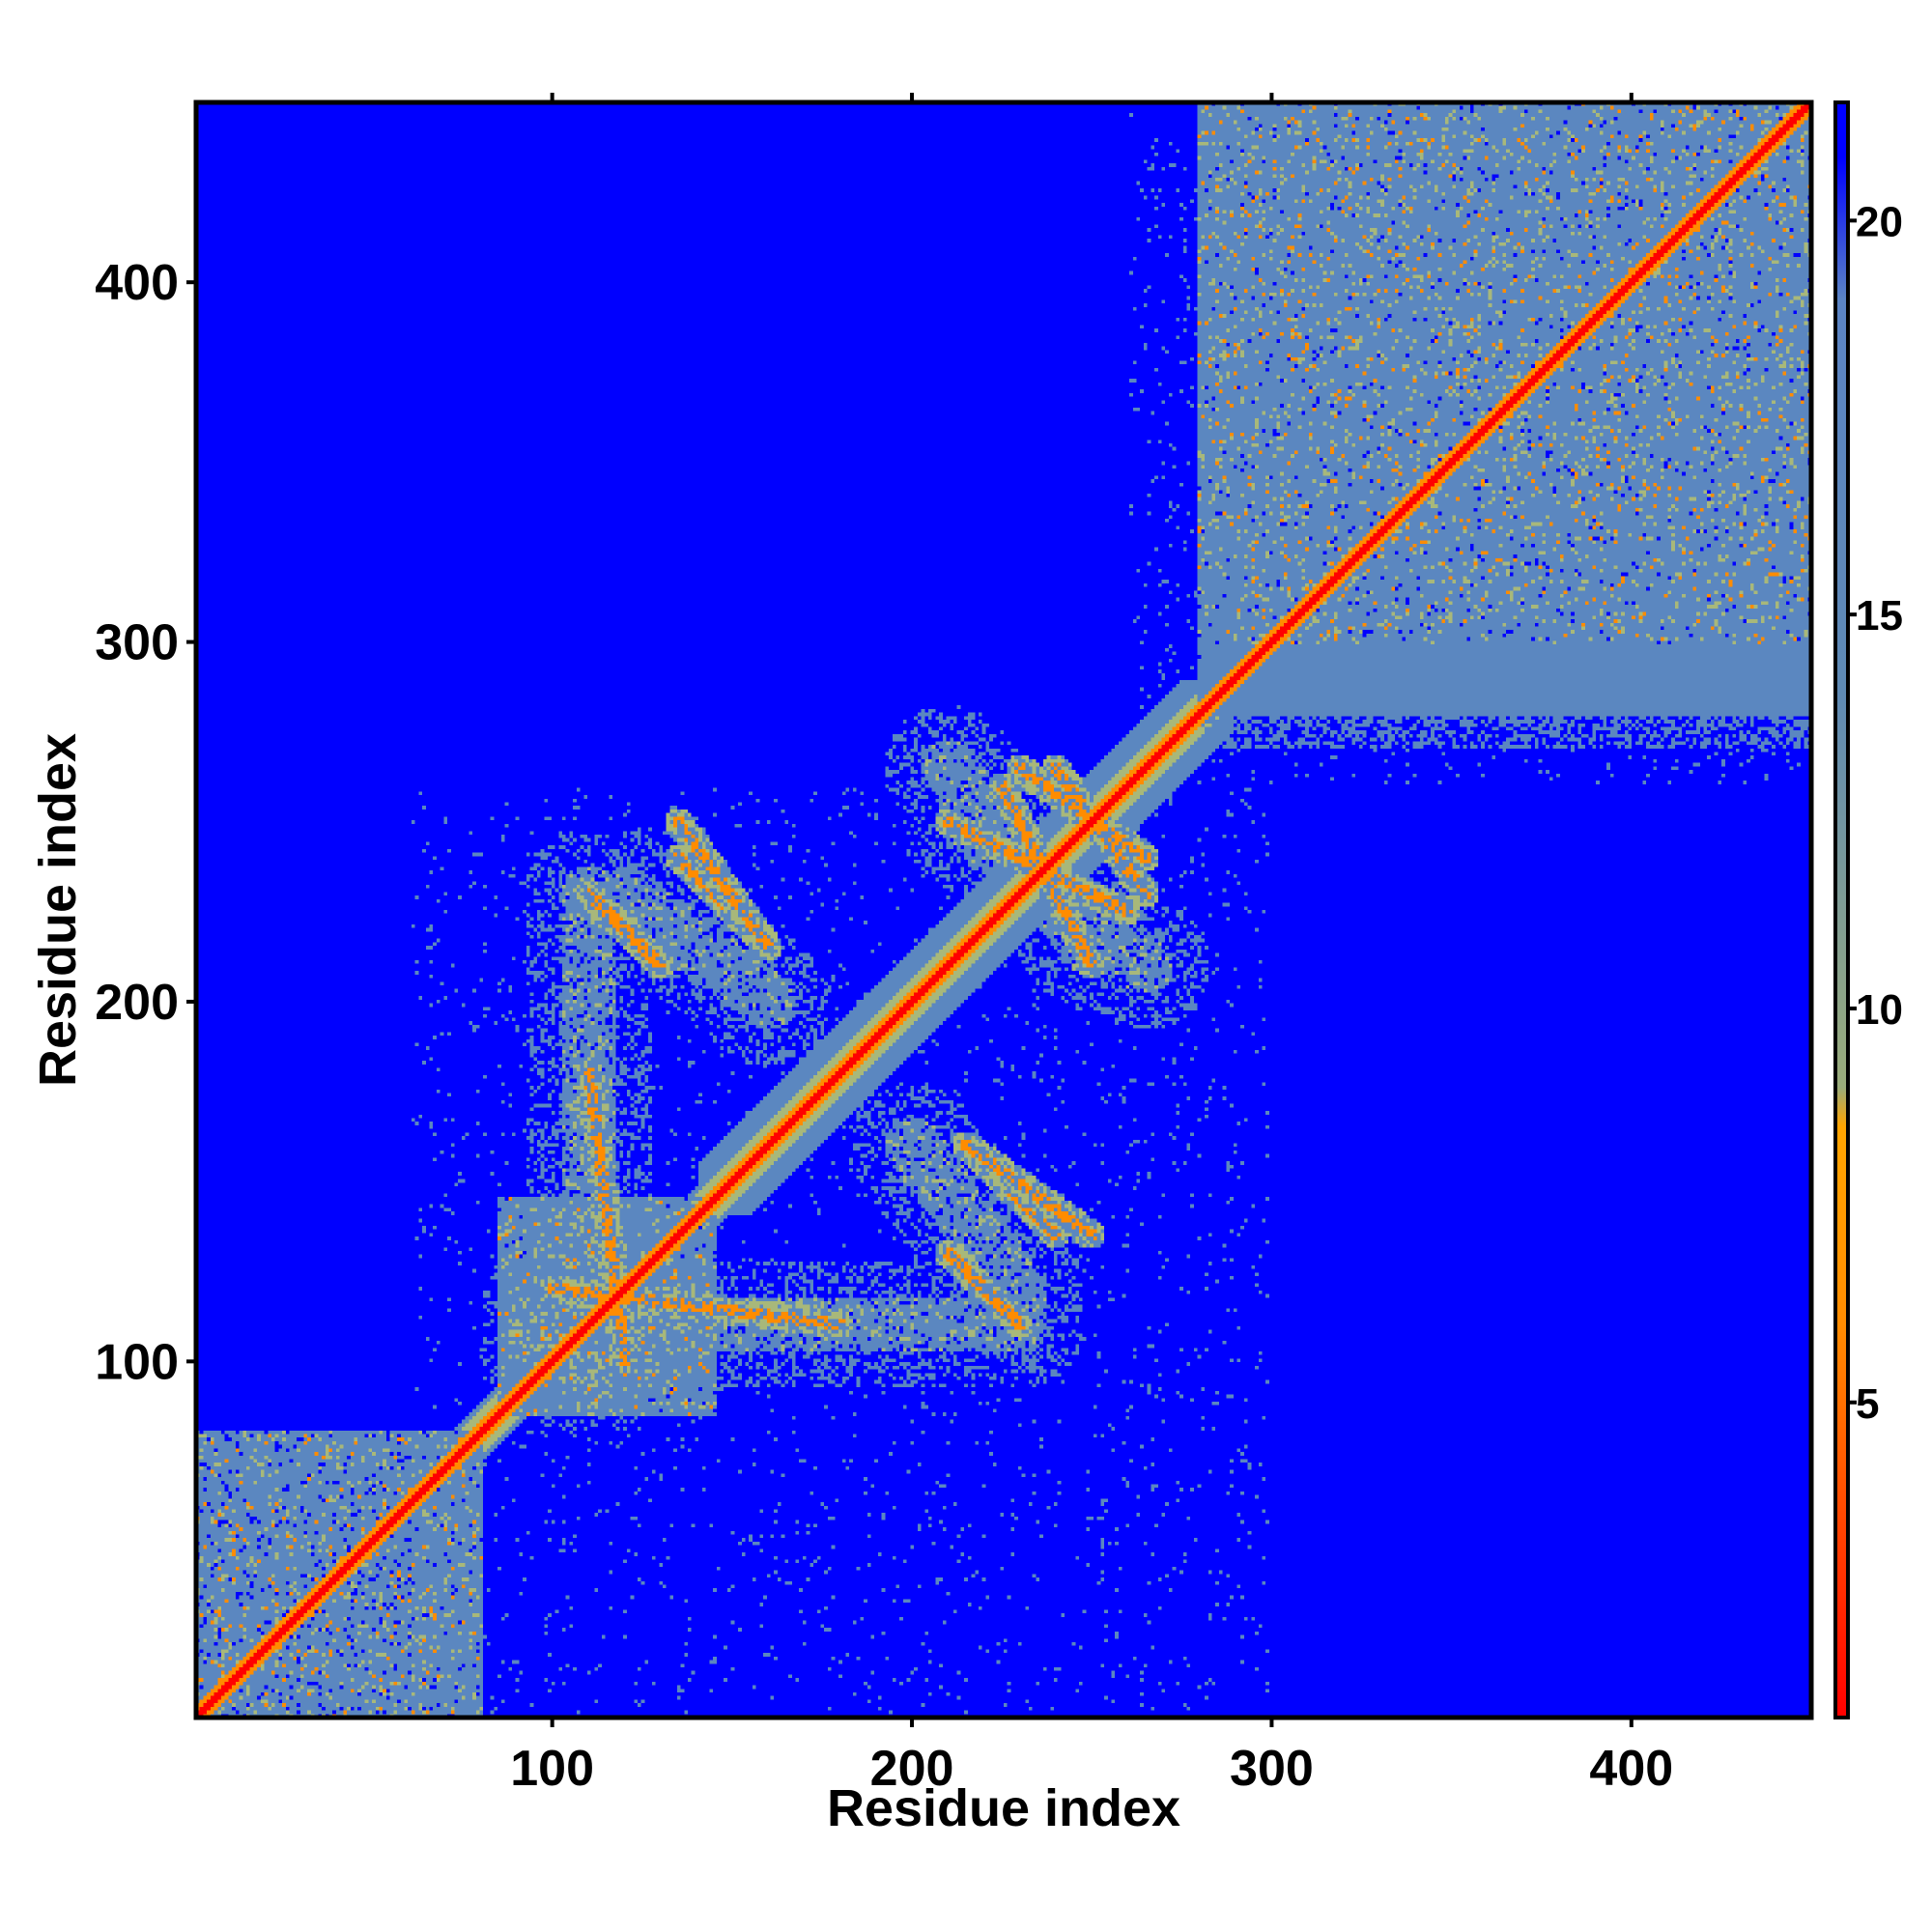 This screenshot has height=1932, width=1932. Describe the element at coordinates (1879, 221) in the screenshot. I see `colorbar-tick-label: 20` at that location.